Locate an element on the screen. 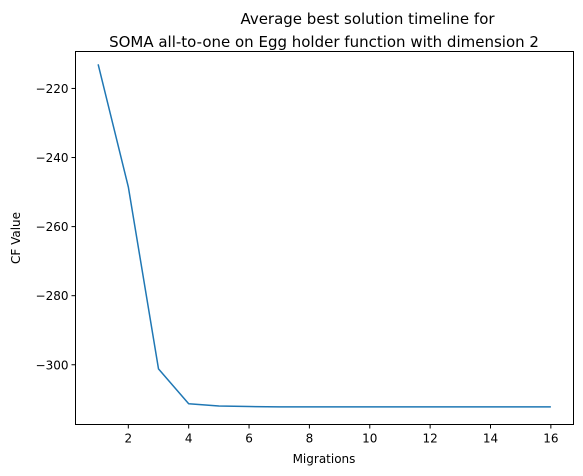  x-tick-label-4: 4 is located at coordinates (189, 439).